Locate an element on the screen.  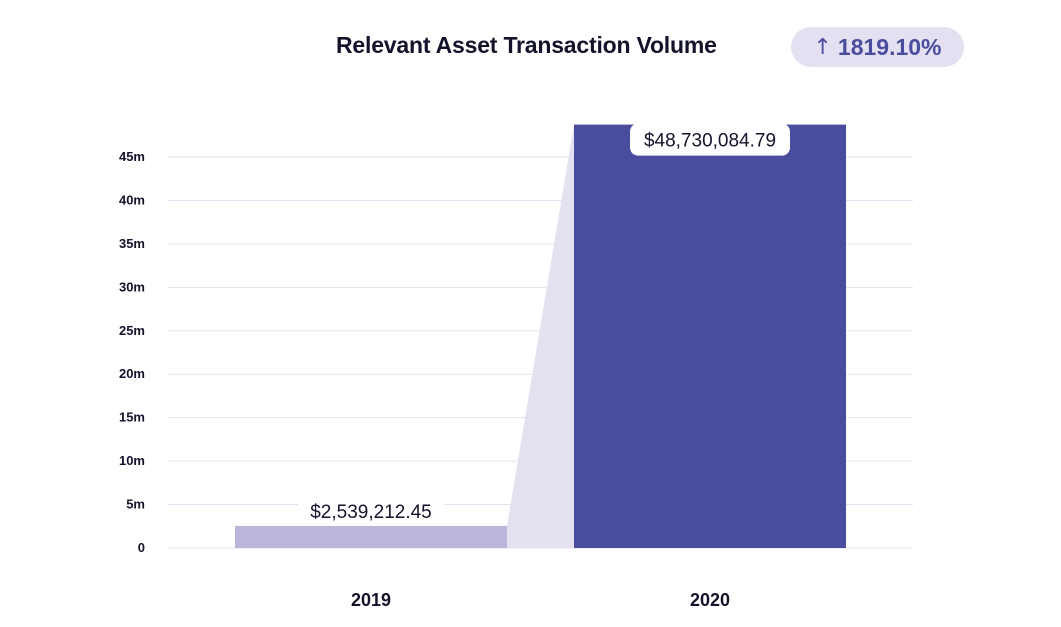
y-tick-label: 5m is located at coordinates (135, 504).